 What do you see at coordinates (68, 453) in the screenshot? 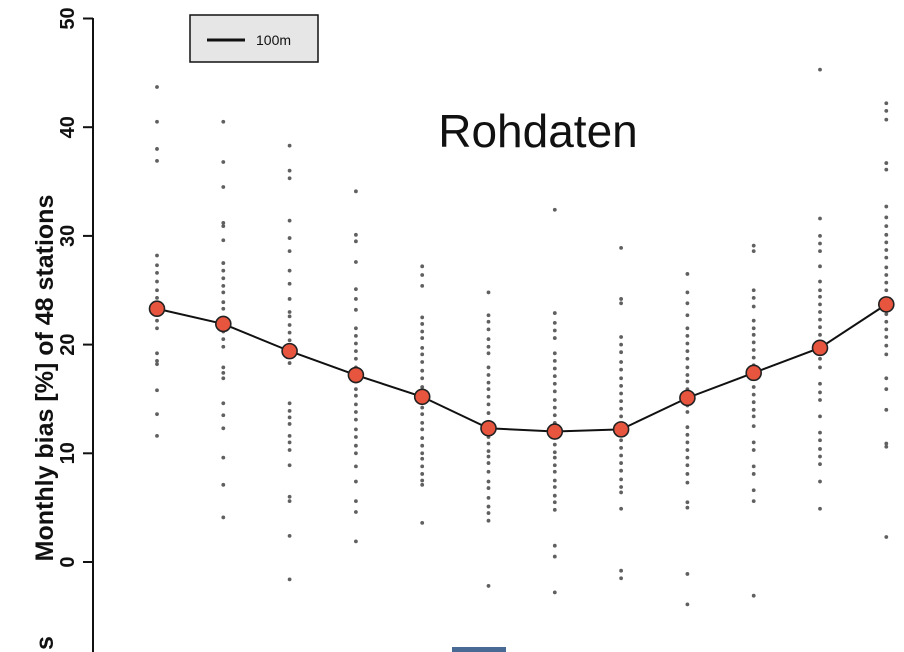
I see `y-tick-label: 10` at bounding box center [68, 453].